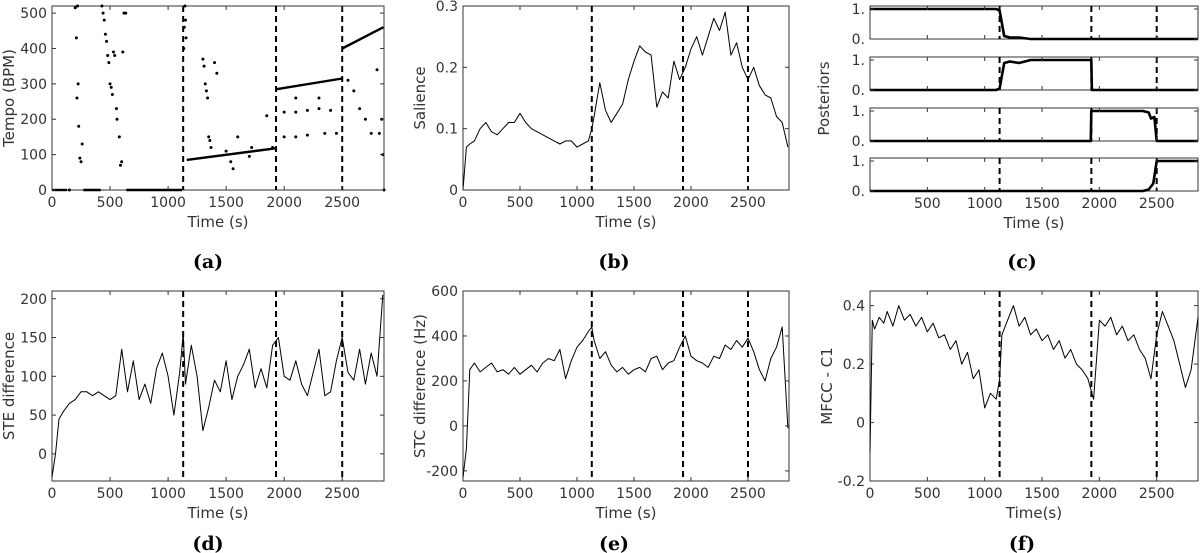 Image resolution: width=1200 pixels, height=553 pixels. Describe the element at coordinates (226, 203) in the screenshot. I see `panel-a-xtick-label: 1500` at that location.